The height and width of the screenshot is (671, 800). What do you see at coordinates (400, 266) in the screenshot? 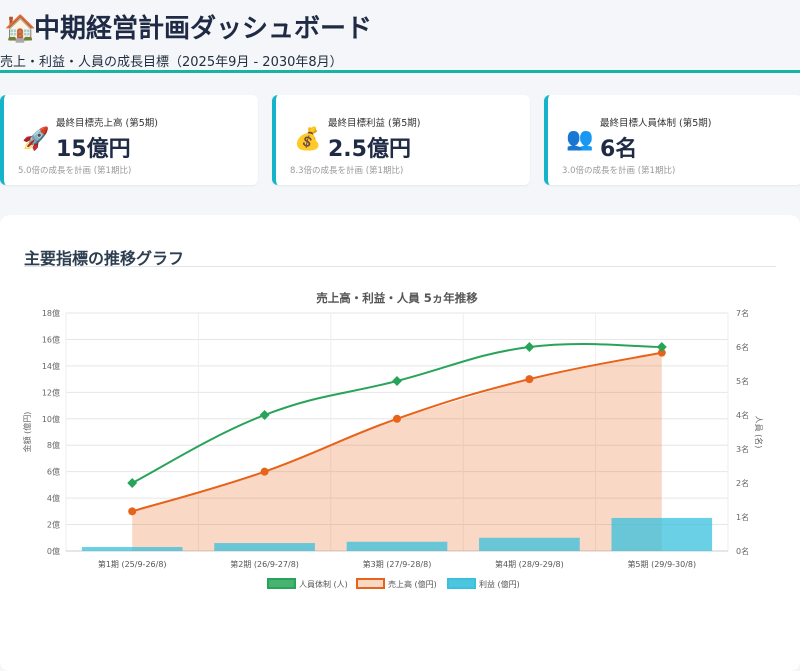
I see `divider` at bounding box center [400, 266].